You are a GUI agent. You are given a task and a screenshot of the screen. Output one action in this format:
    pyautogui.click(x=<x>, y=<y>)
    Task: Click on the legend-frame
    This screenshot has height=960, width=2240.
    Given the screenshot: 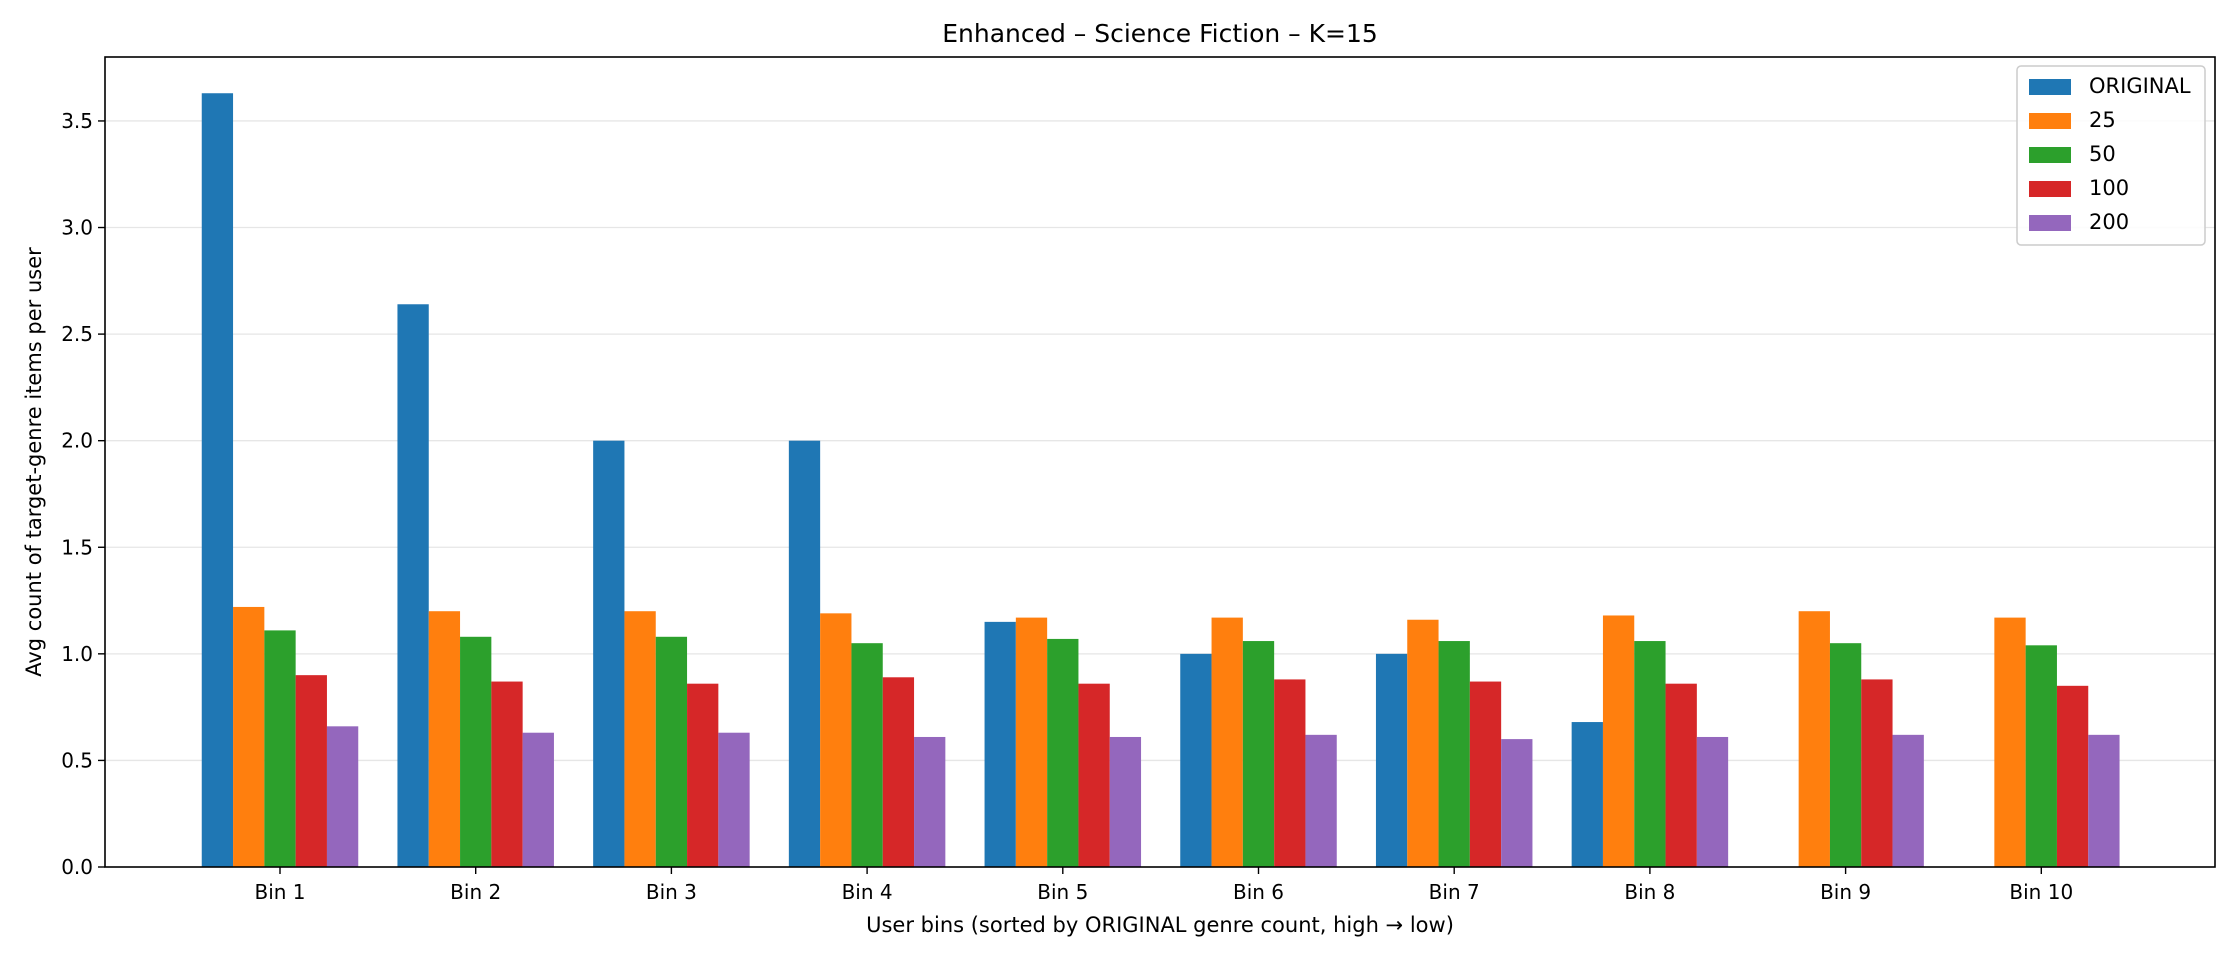 What is the action you would take?
    pyautogui.click(x=2111, y=155)
    